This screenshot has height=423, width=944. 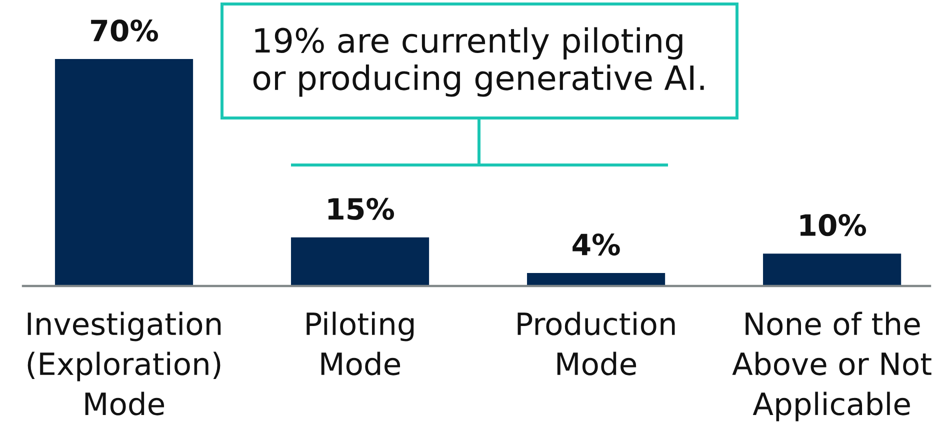 I want to click on data-label: 4%, so click(x=596, y=245).